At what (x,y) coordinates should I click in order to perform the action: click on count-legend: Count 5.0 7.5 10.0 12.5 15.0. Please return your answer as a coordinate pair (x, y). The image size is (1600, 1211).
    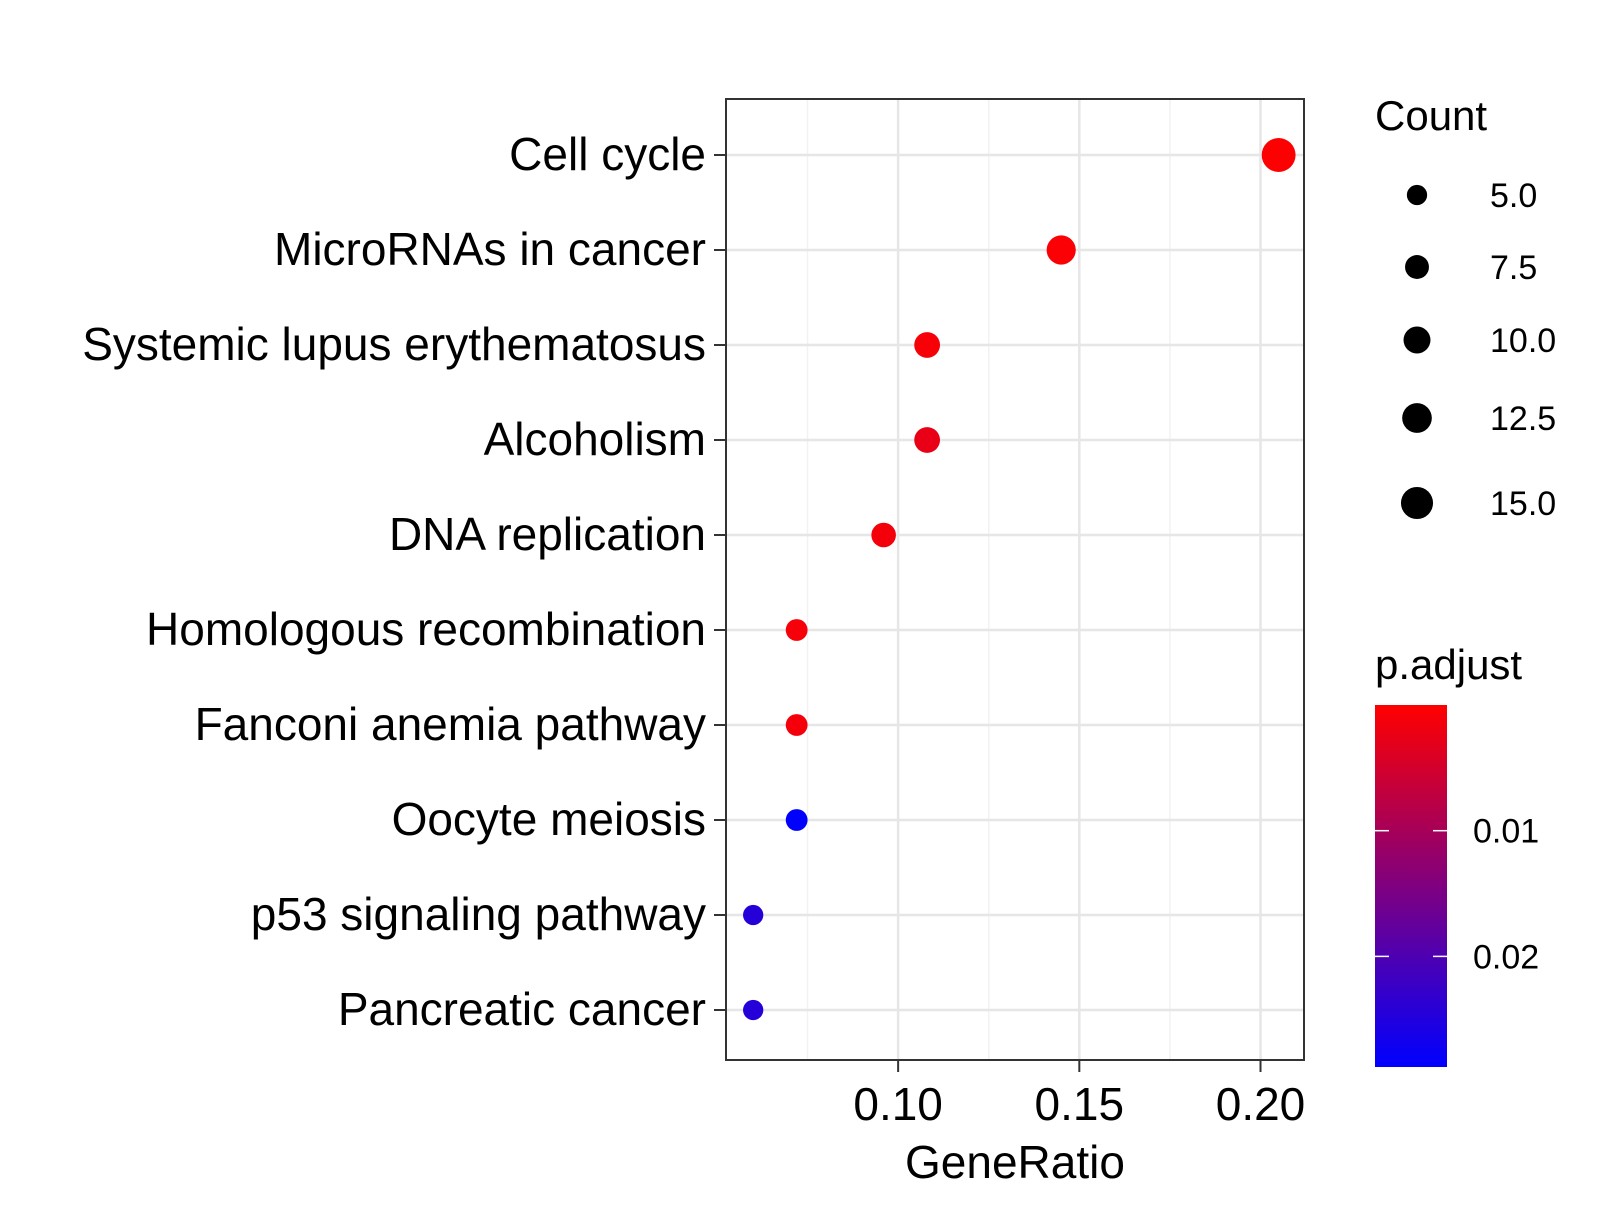
    Looking at the image, I should click on (1465, 307).